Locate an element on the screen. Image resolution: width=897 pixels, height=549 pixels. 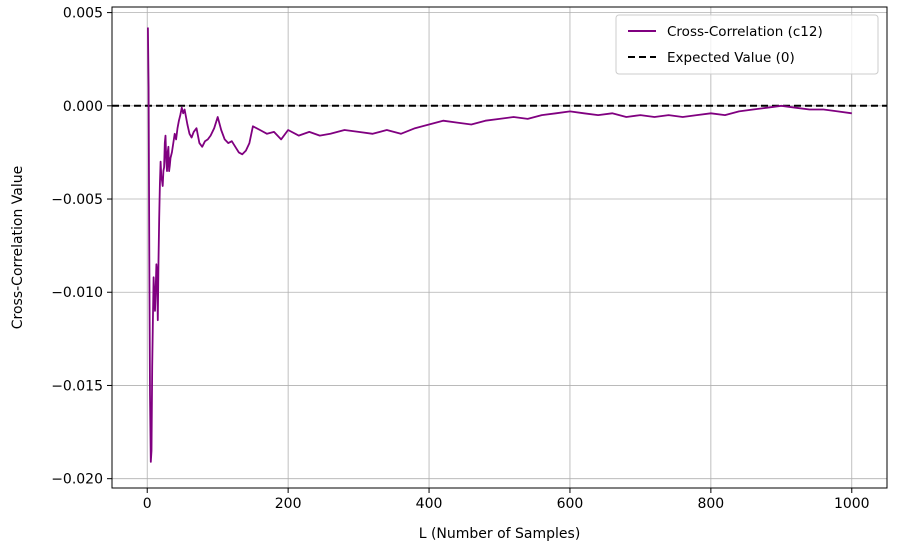
y-tick-label: 0.000 is located at coordinates (83, 107).